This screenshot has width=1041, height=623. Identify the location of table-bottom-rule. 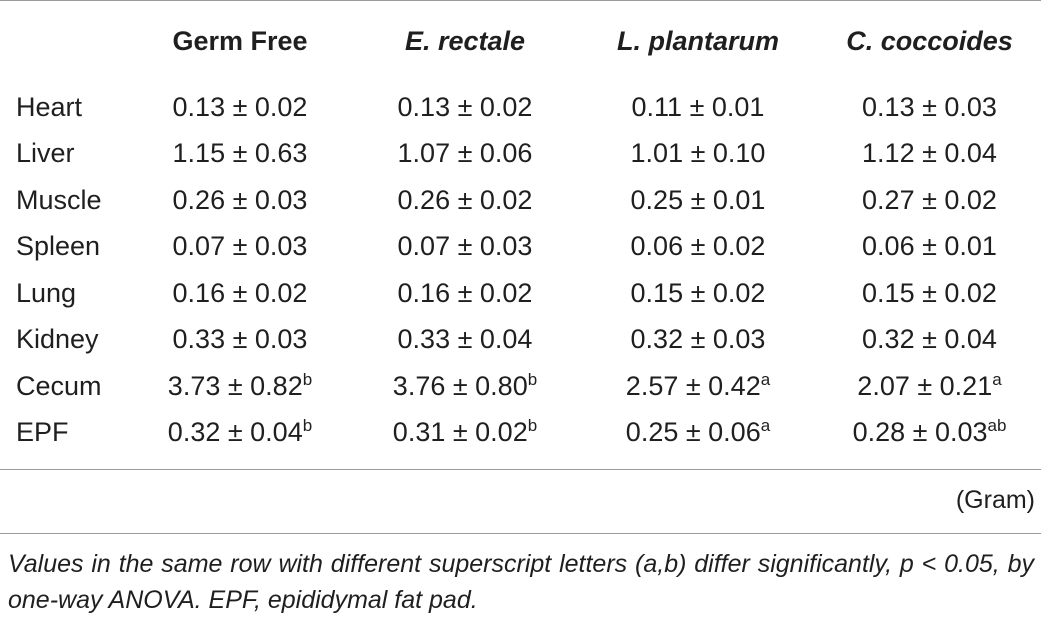
(520, 469).